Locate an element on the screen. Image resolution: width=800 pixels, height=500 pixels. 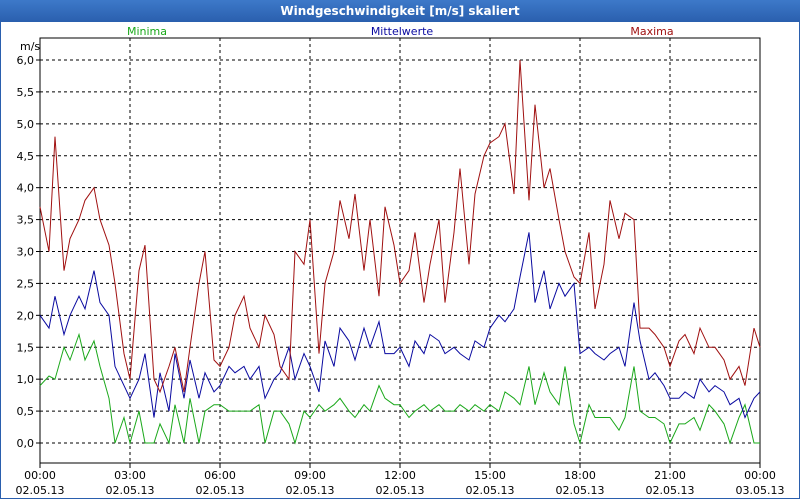
x-tick-time: 21:00 is located at coordinates (670, 475).